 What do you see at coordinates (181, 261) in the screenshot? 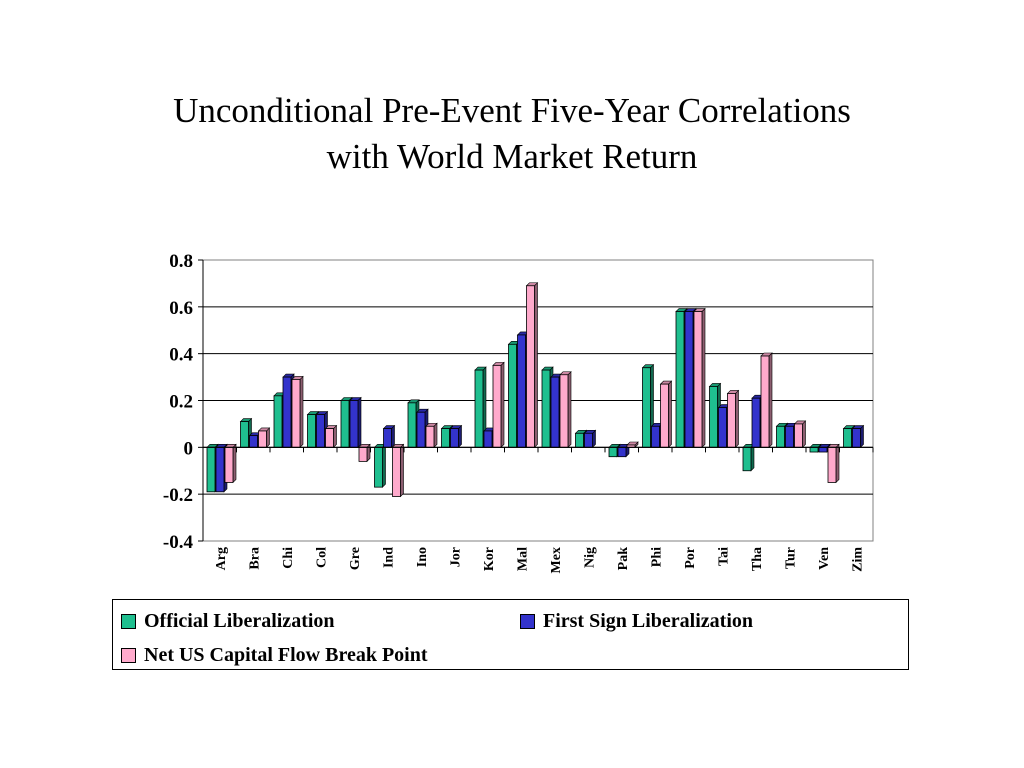
I see `y-tick-label: 0.8` at bounding box center [181, 261].